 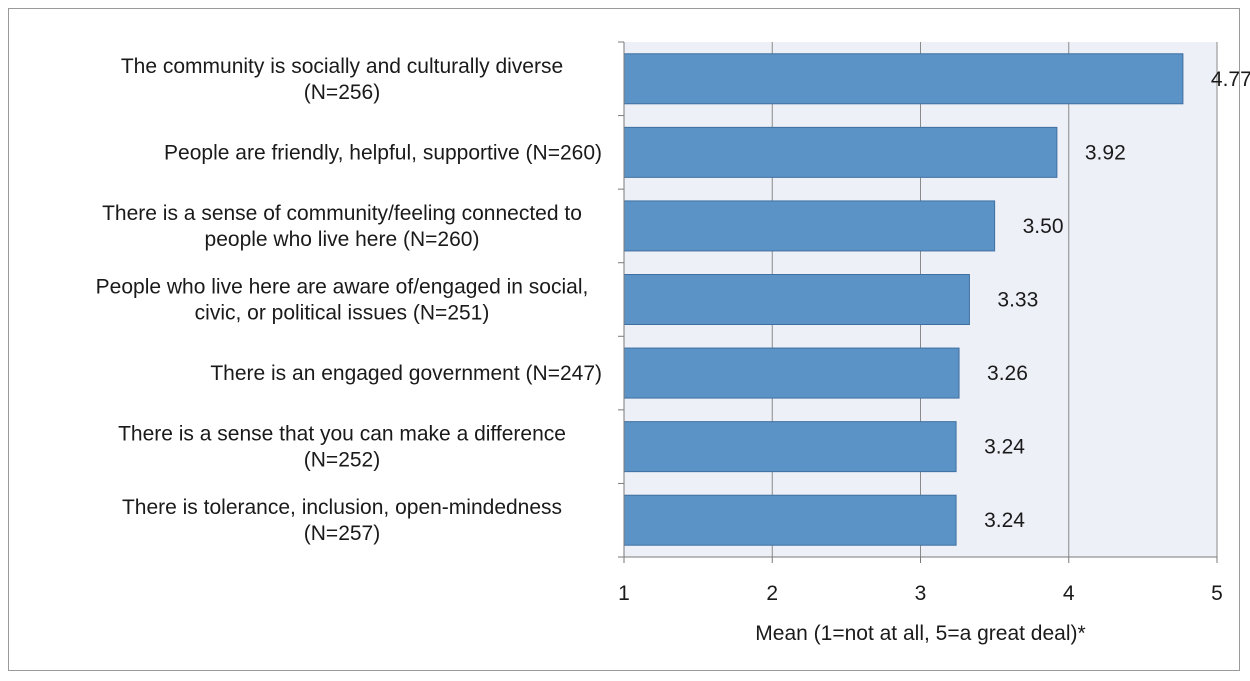 I want to click on value-label-2: 3.92, so click(x=1105, y=152).